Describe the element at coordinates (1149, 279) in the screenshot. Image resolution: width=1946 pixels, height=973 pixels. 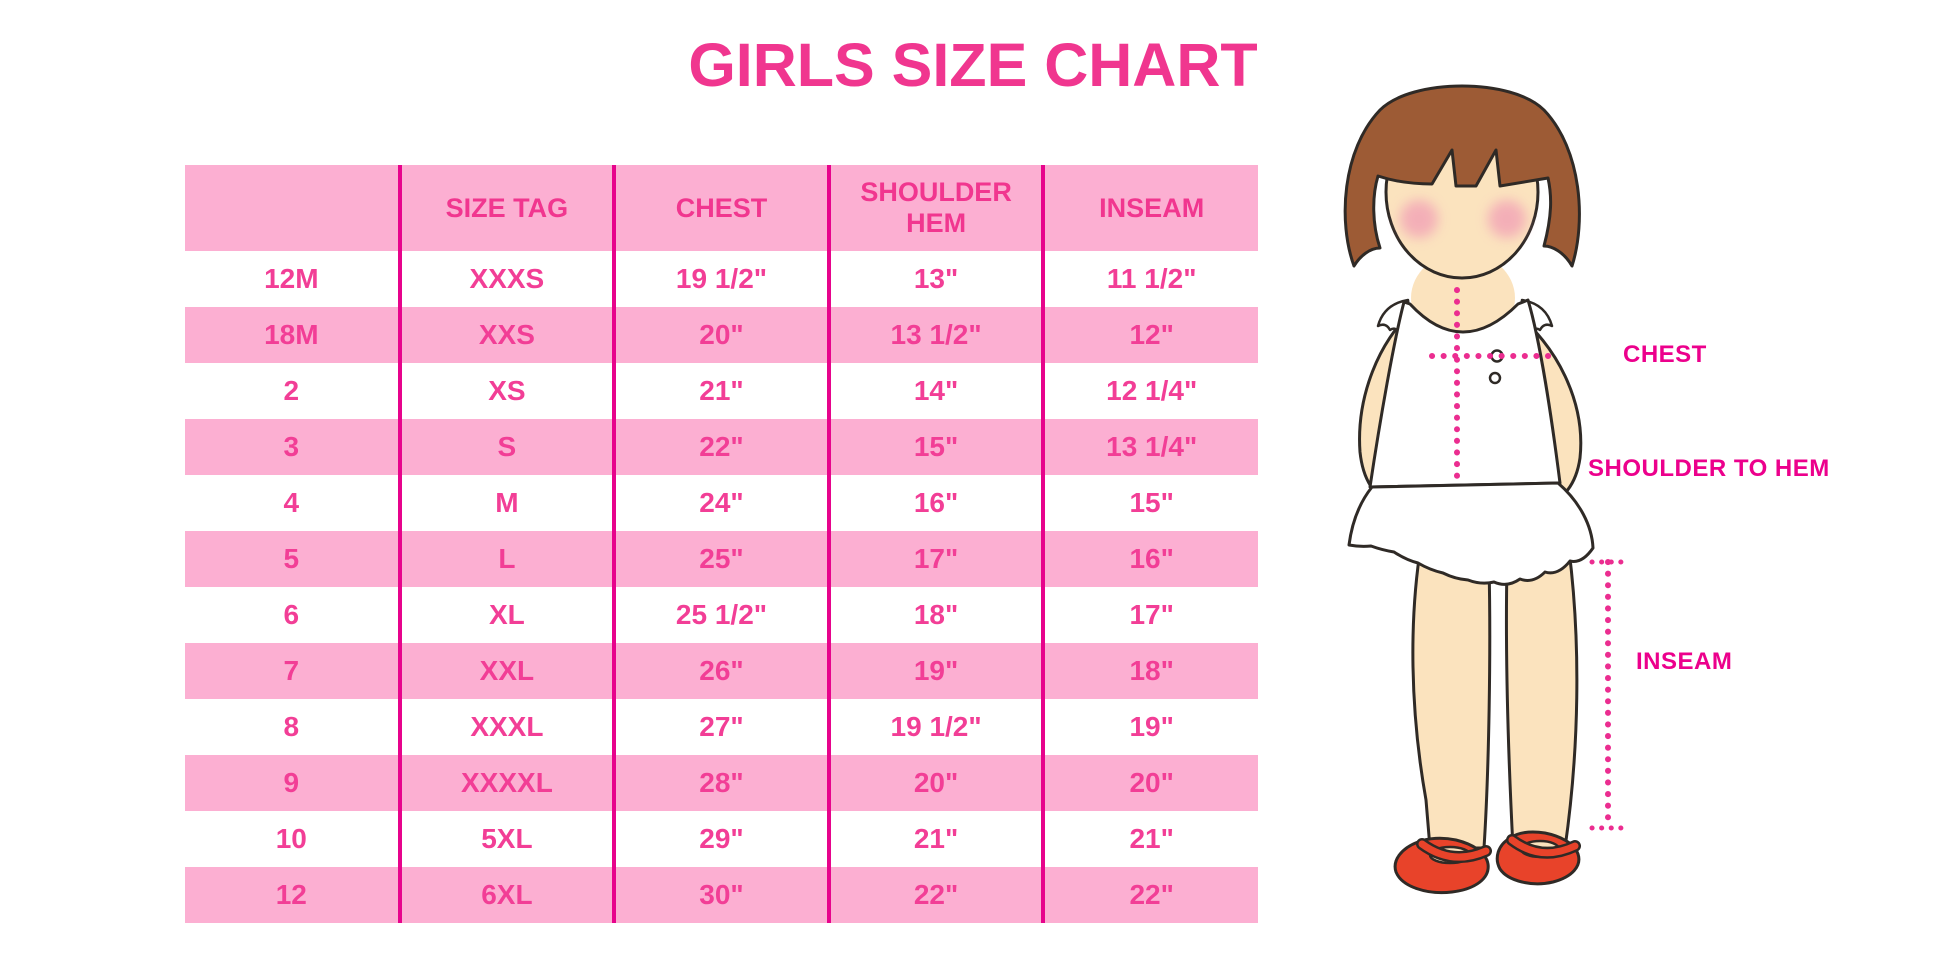
I see `table-cell: 11 1/2"` at that location.